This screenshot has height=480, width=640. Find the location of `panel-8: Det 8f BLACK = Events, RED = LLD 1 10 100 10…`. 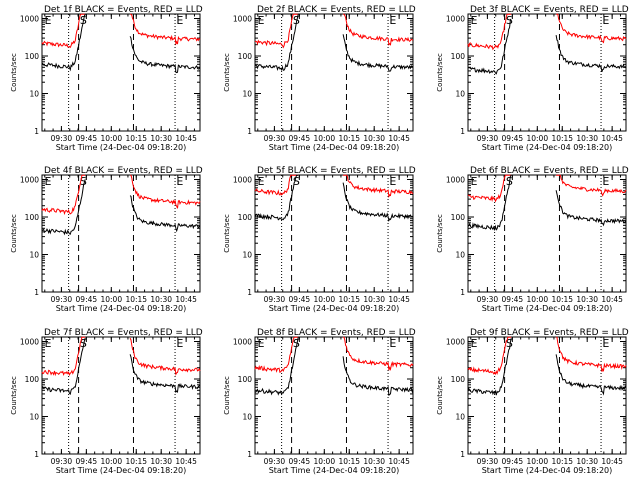

panel-8: Det 8f BLACK = Events, RED = LLD 1 10 100 10… is located at coordinates (319, 401).